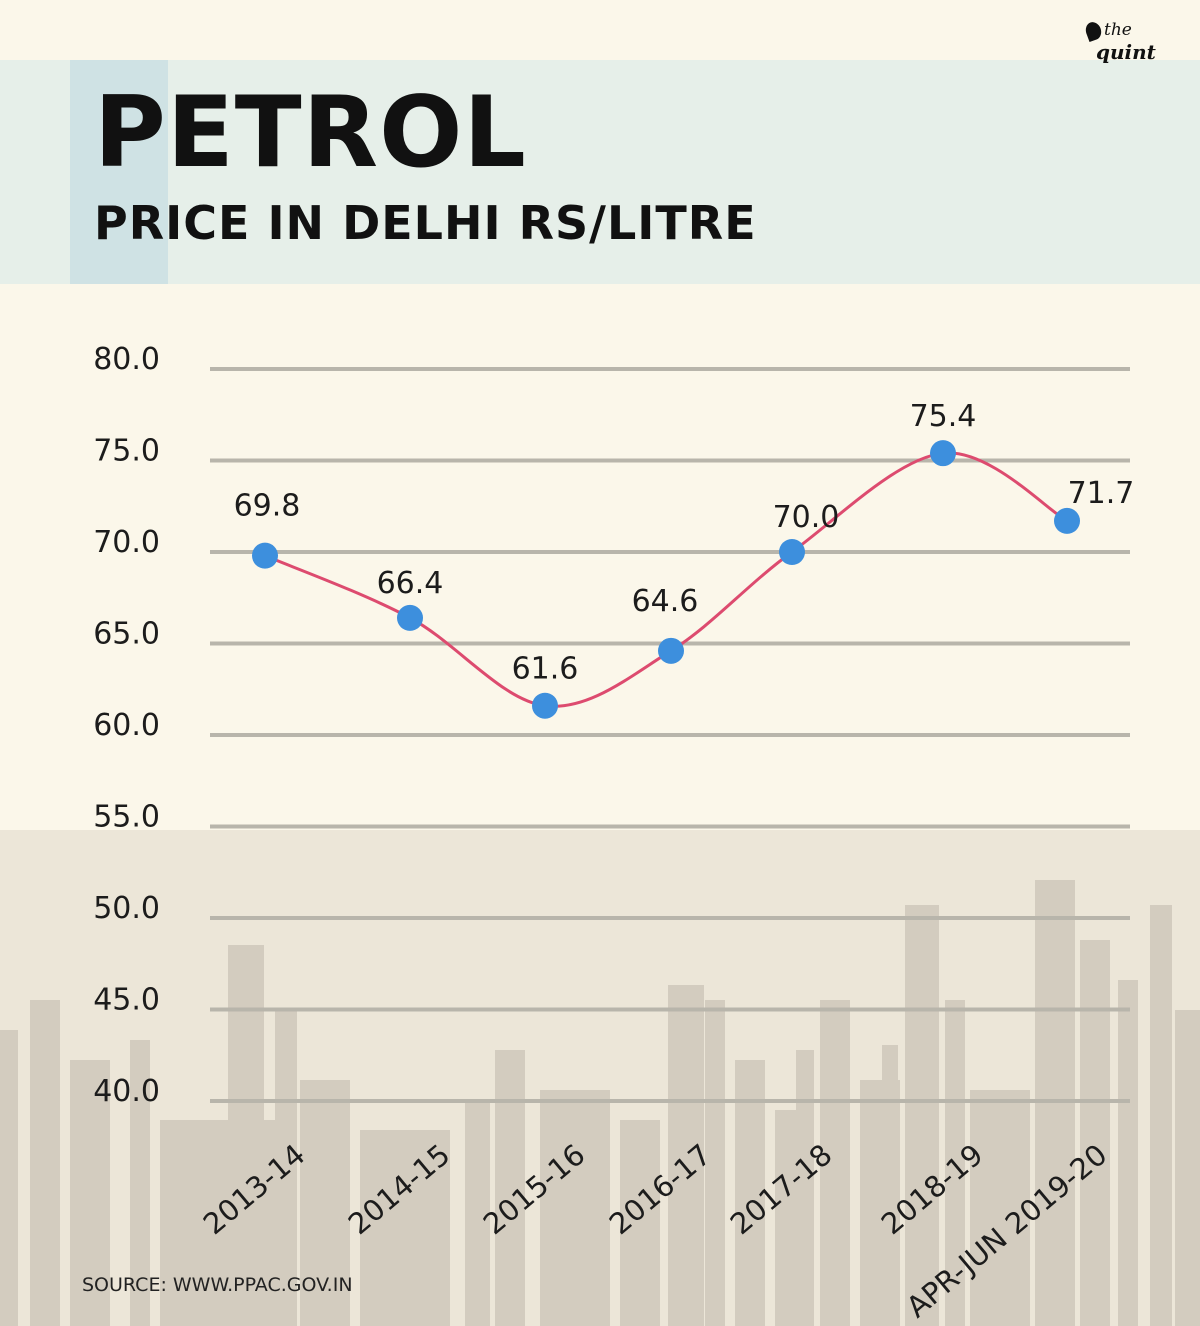 Image resolution: width=1200 pixels, height=1326 pixels. Describe the element at coordinates (410, 583) in the screenshot. I see `data-label: 66.4` at that location.